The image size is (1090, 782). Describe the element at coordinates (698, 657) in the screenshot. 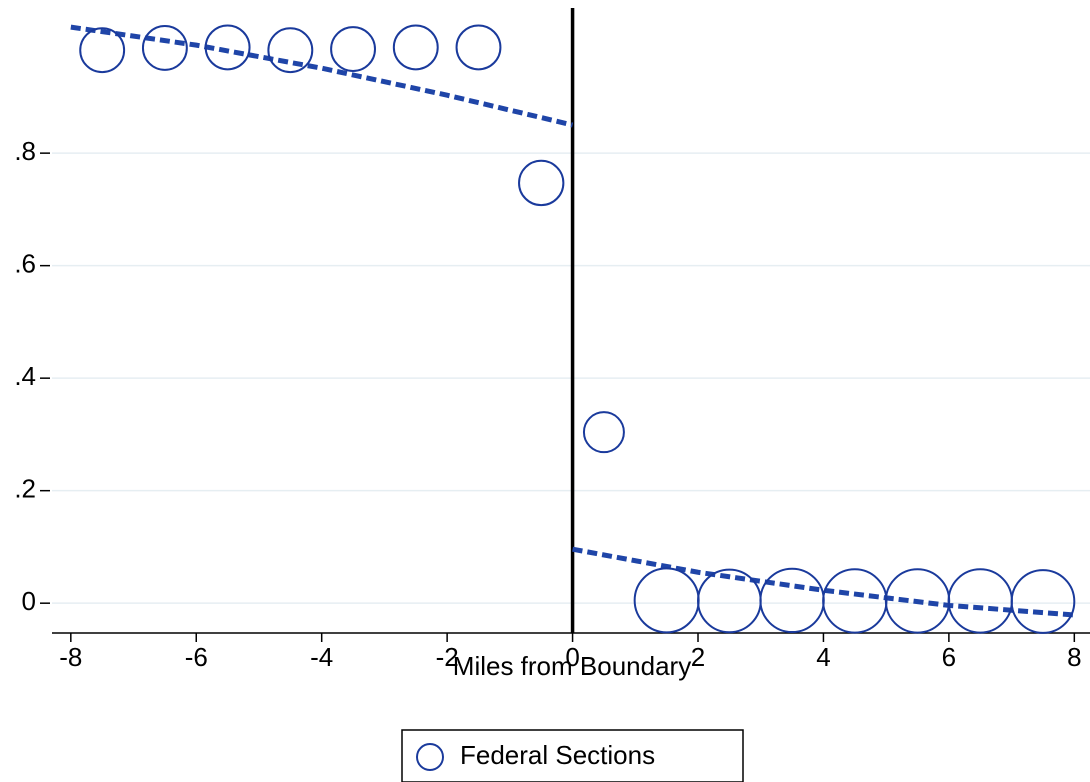

I see `x-tick-label: 2` at that location.